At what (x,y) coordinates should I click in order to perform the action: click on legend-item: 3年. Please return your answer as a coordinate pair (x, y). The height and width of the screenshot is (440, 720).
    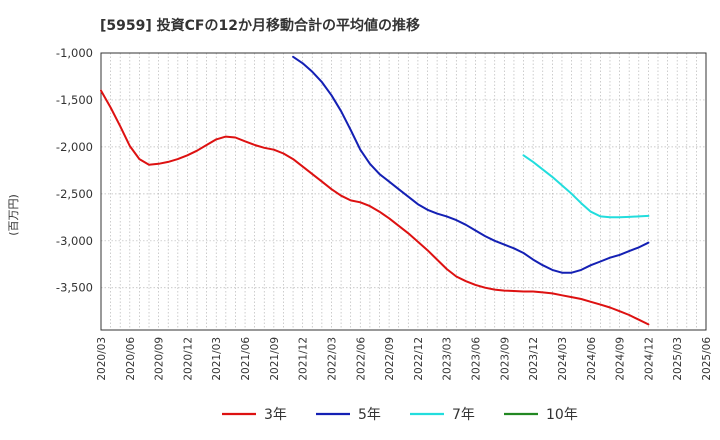
    Looking at the image, I should click on (254, 415).